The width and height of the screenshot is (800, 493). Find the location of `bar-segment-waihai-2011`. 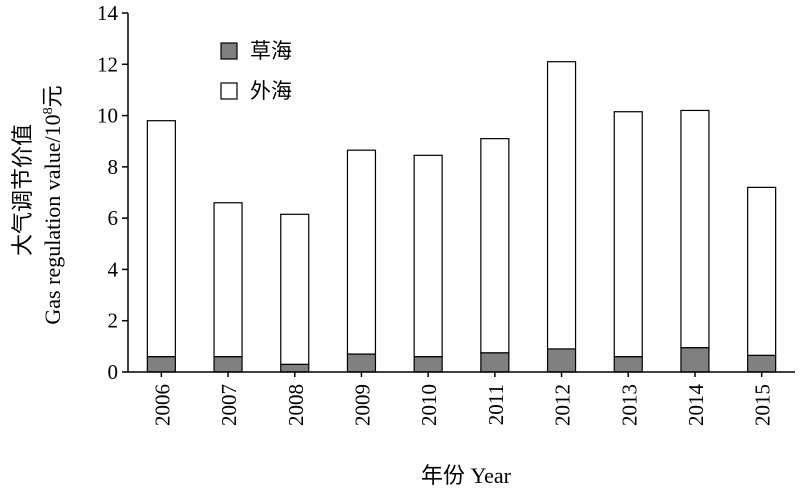

bar-segment-waihai-2011 is located at coordinates (495, 246).